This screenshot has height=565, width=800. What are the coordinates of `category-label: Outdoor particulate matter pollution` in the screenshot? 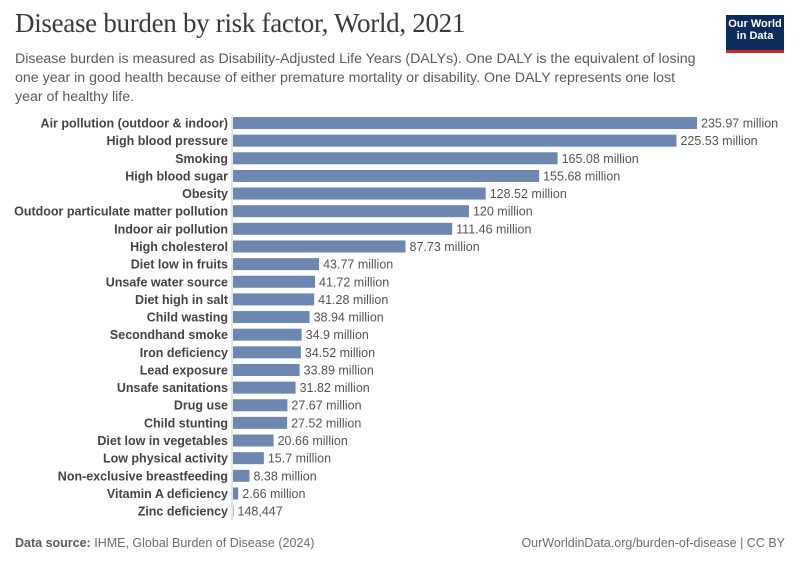 It's located at (121, 212).